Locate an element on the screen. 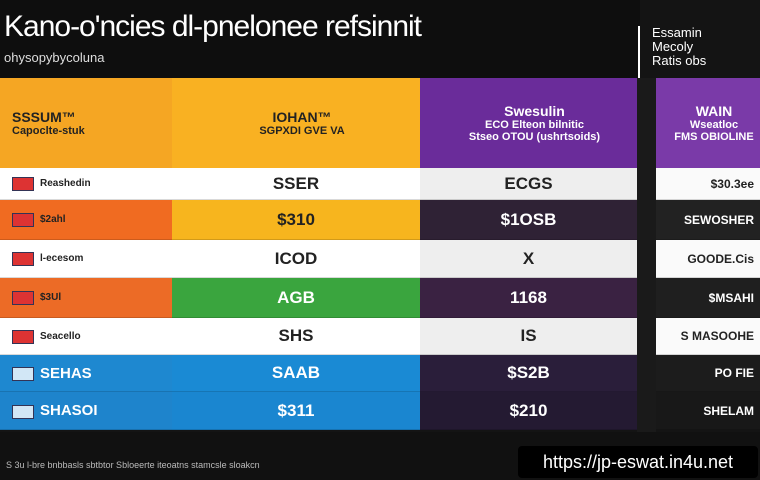  header-line: SSSUM™ is located at coordinates (44, 117).